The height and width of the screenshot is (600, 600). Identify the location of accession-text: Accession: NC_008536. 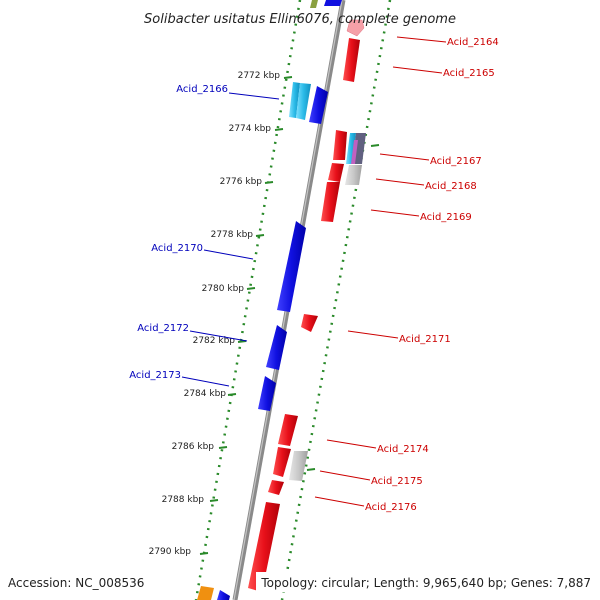
(76, 583).